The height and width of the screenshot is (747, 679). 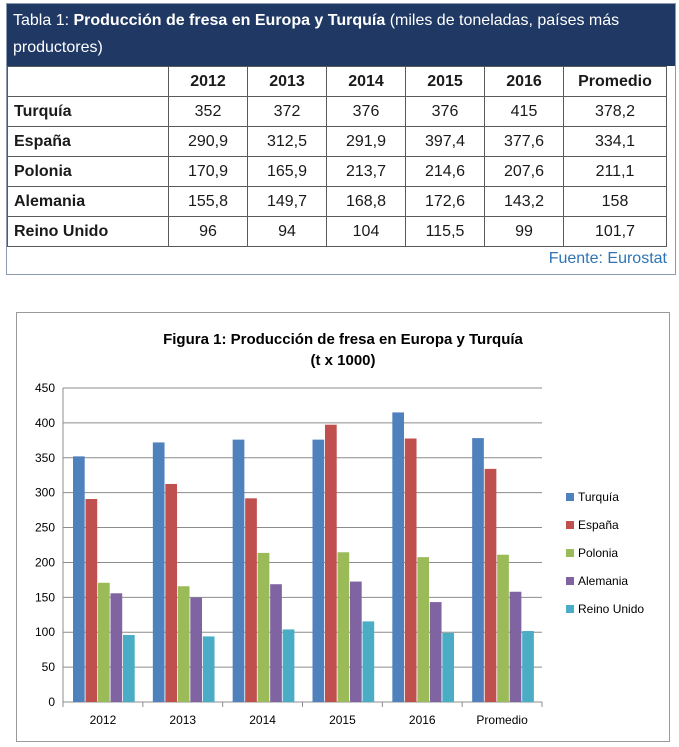 I want to click on table-cell: 214,6, so click(x=445, y=171).